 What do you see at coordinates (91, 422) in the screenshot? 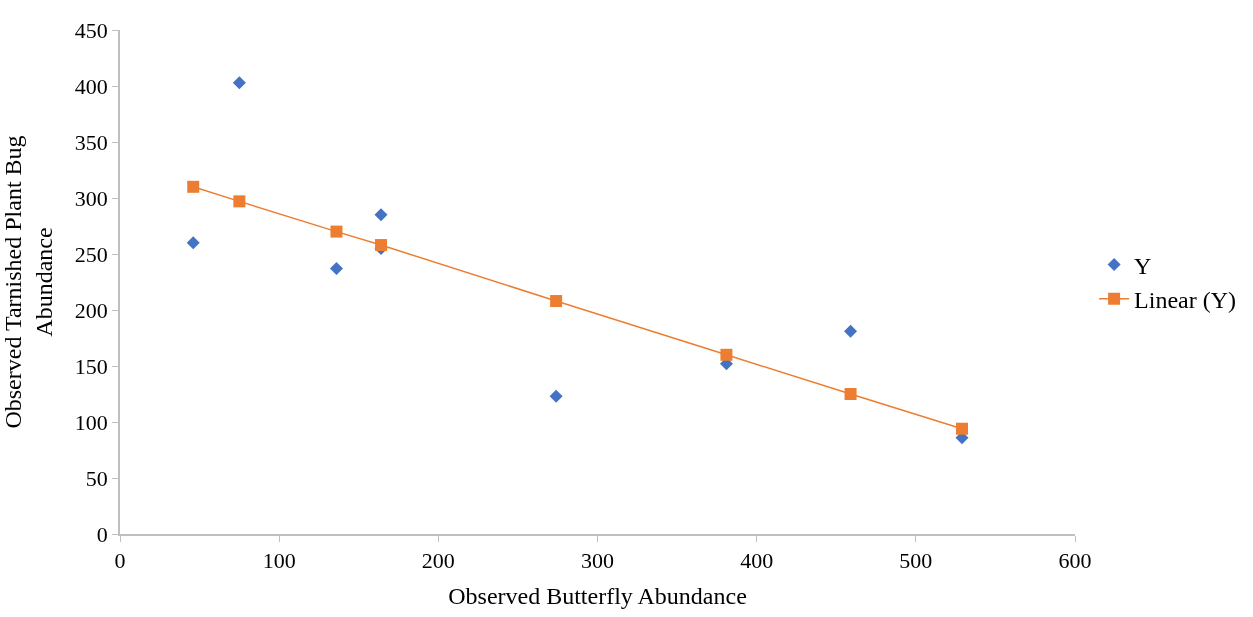
I see `y-tick-label: 100` at bounding box center [91, 422].